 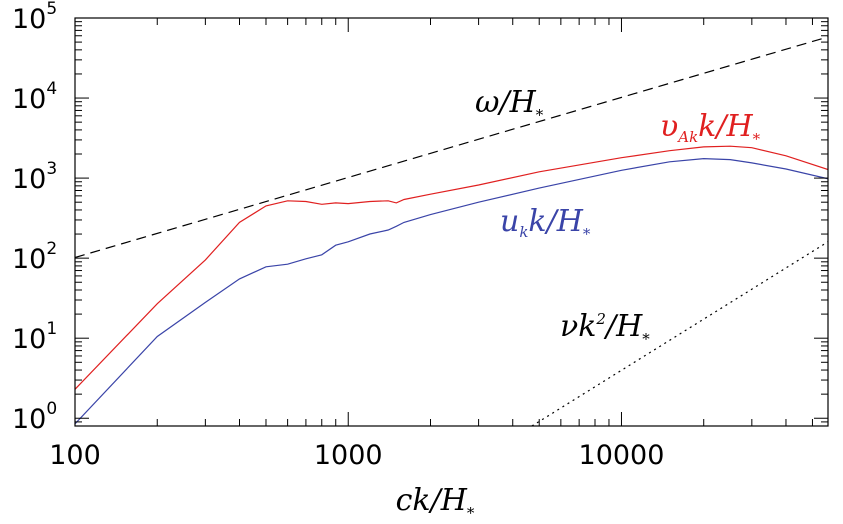 What do you see at coordinates (435, 502) in the screenshot?
I see `x-axis-label: ck/H*` at bounding box center [435, 502].